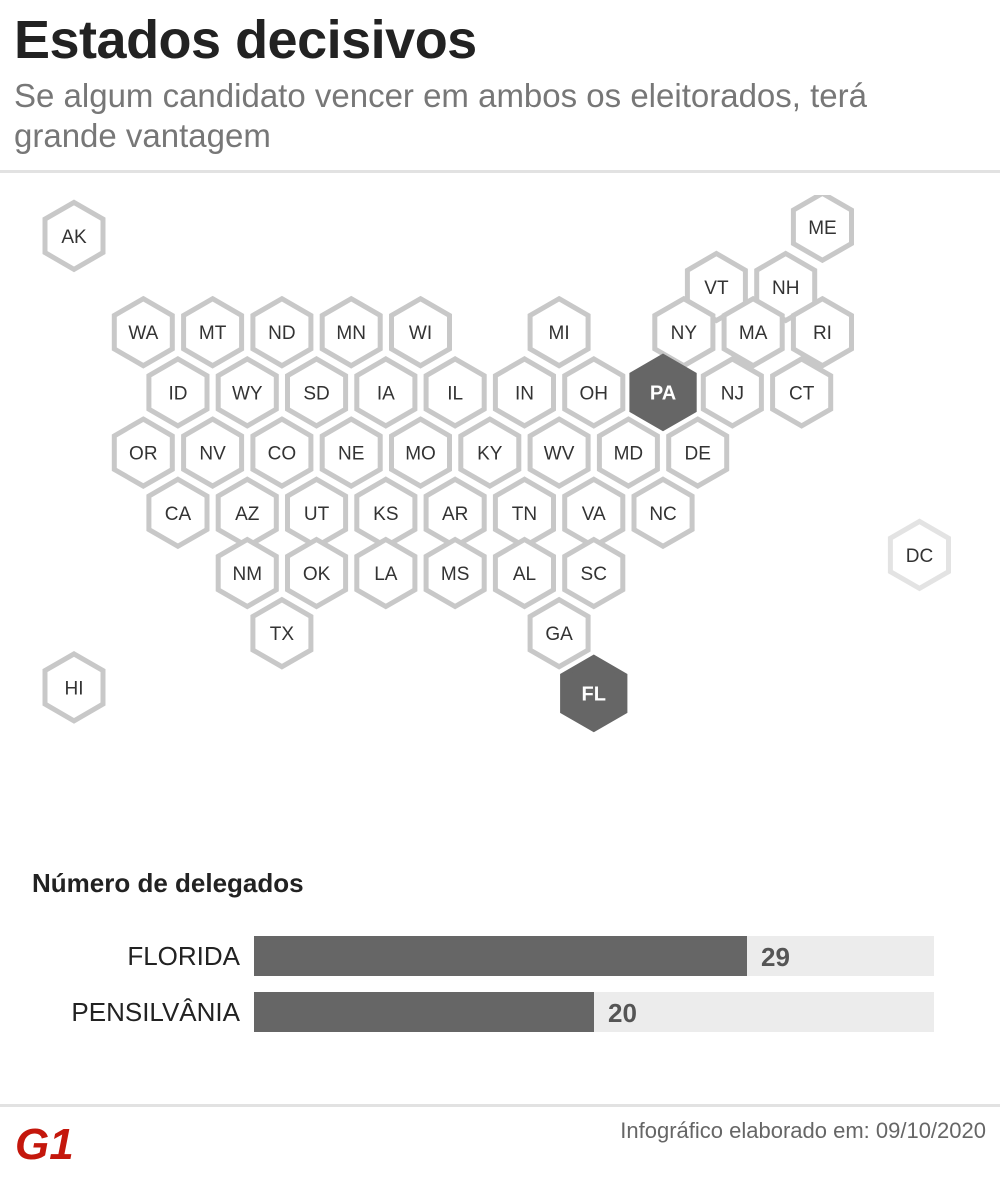  What do you see at coordinates (183, 956) in the screenshot?
I see `bar-label: FLORIDA` at bounding box center [183, 956].